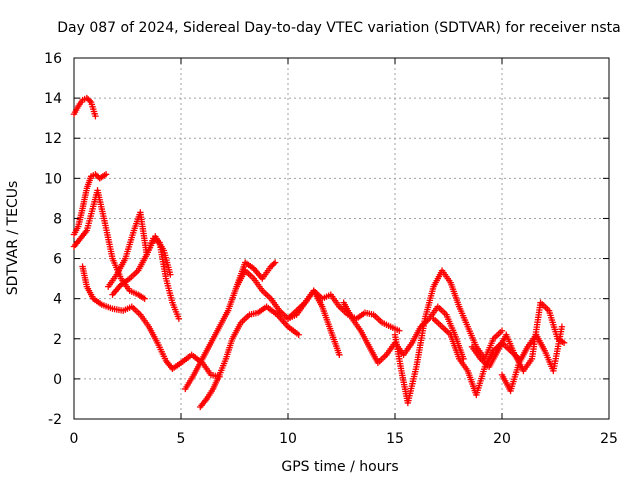  I want to click on y-tick-label: 6, so click(57, 260).